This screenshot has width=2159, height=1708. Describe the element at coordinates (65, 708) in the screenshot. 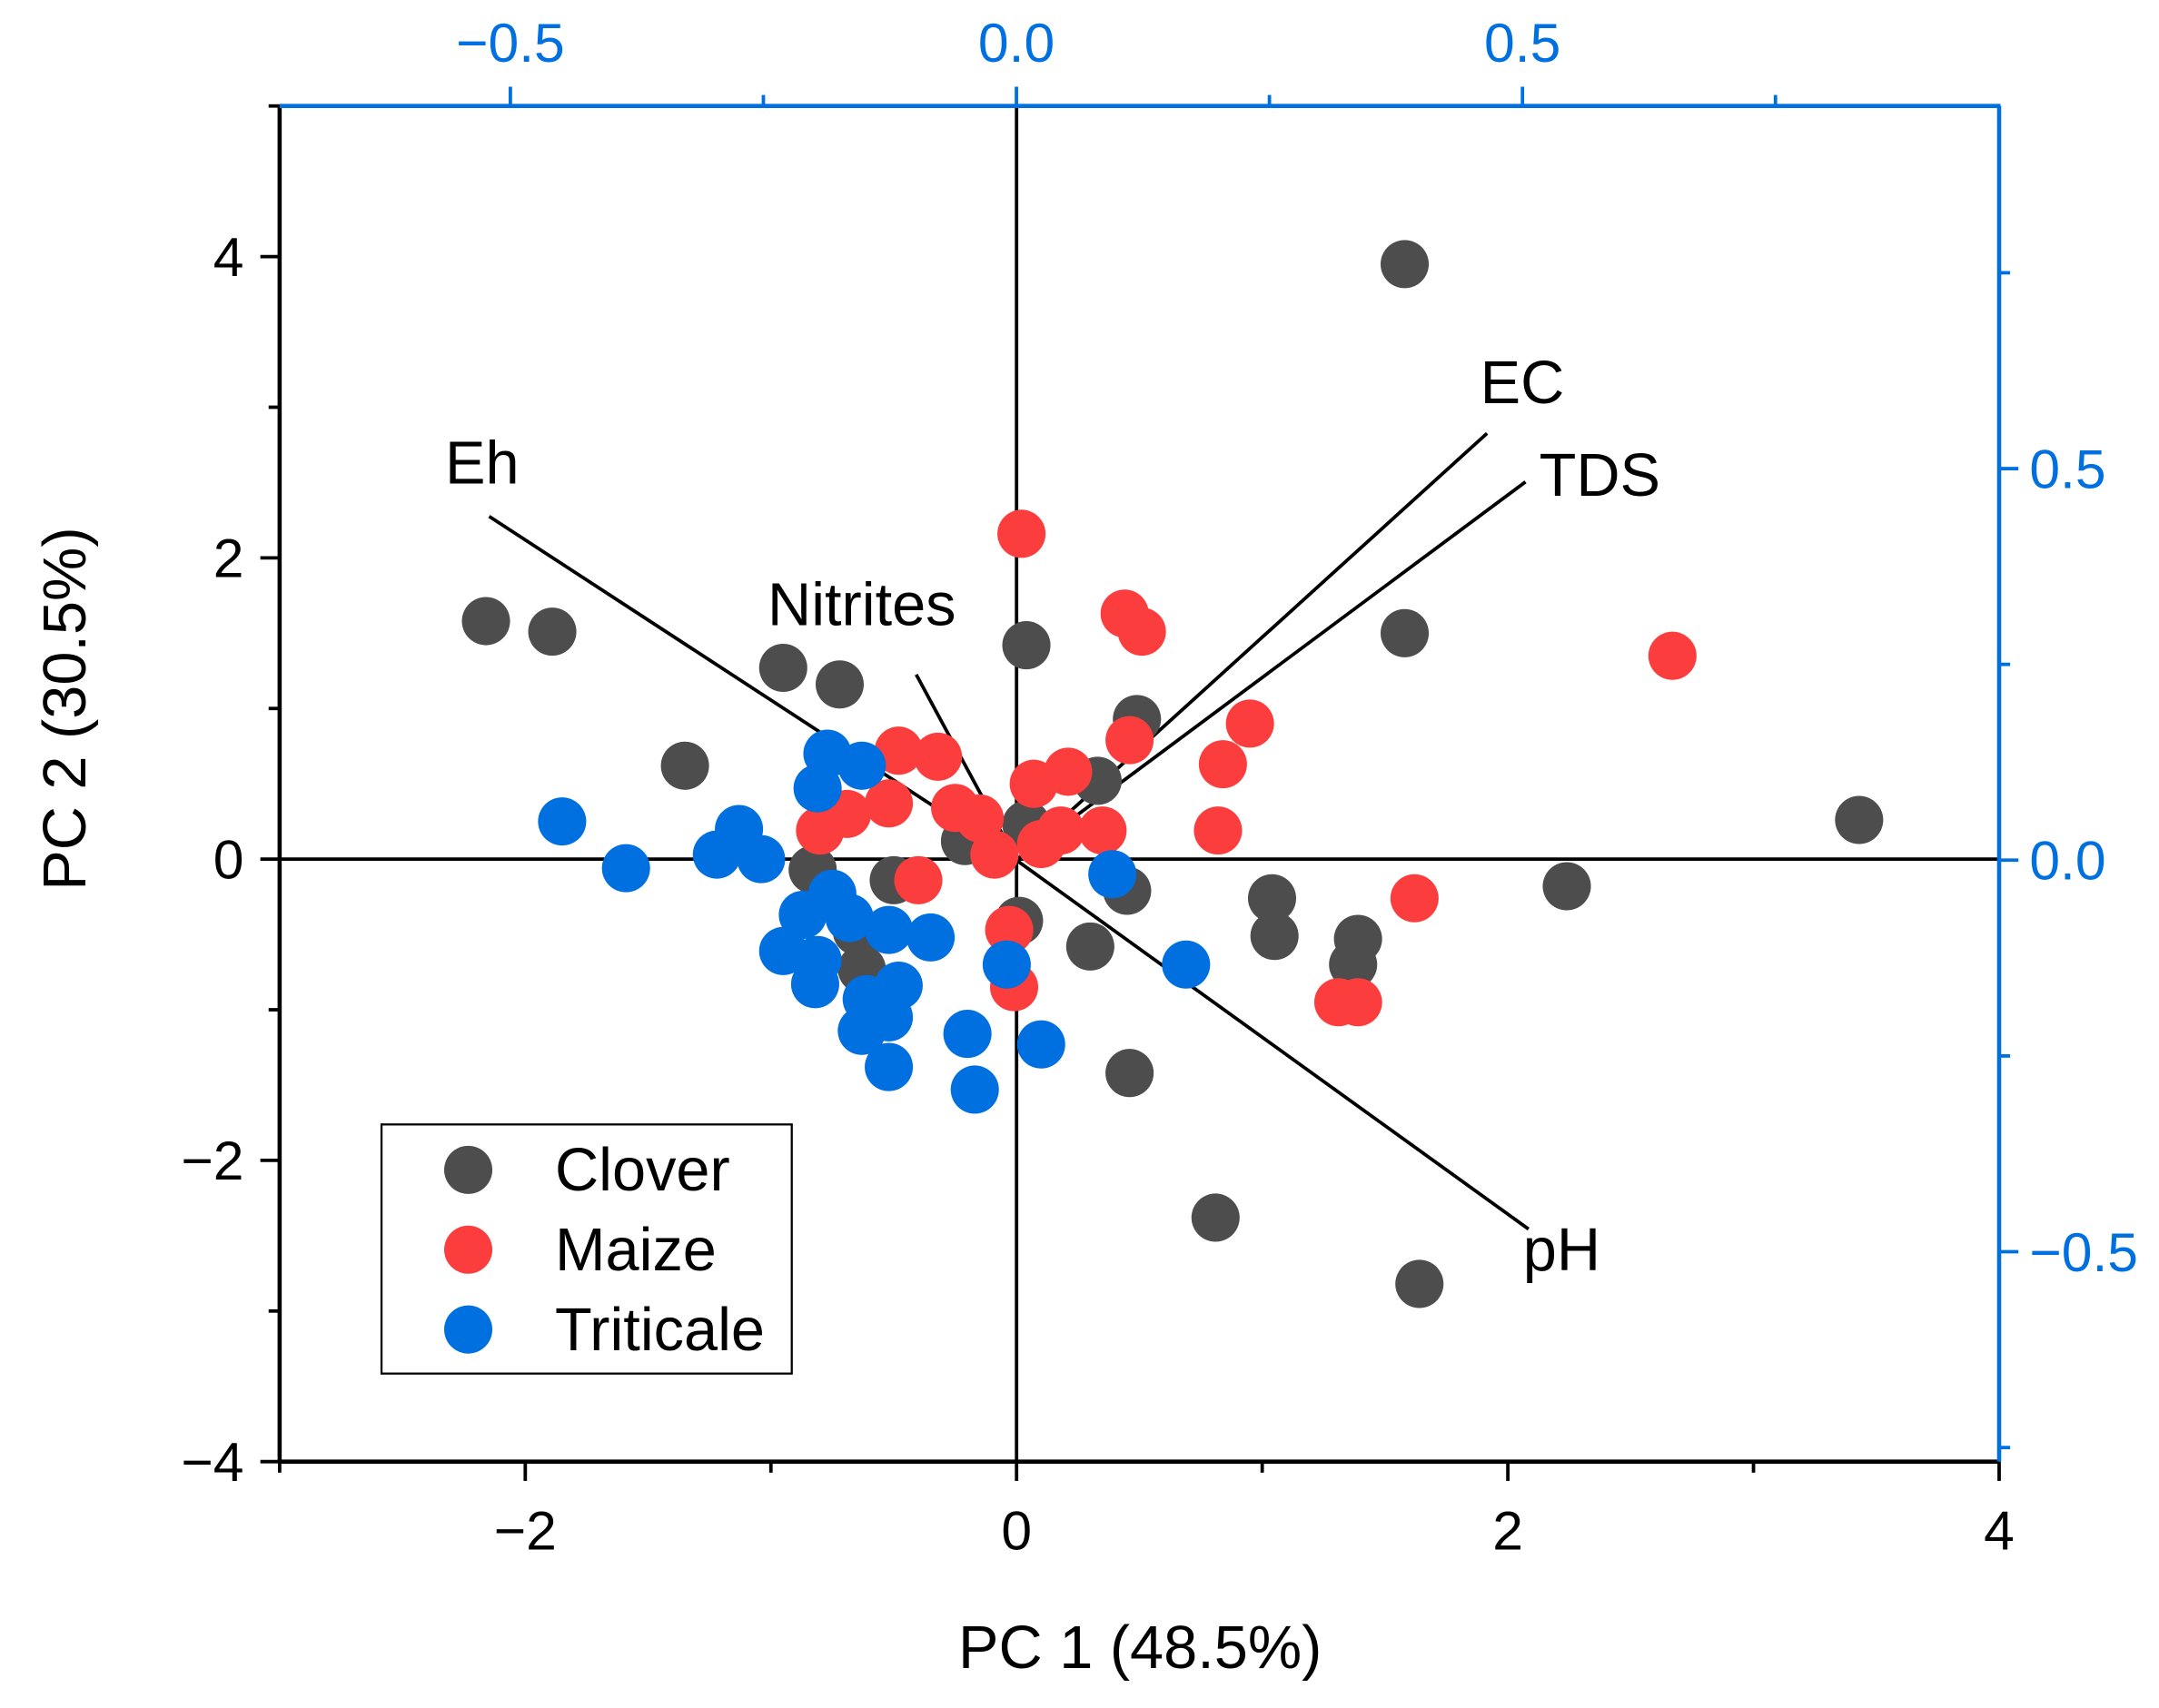

I see `y-axis-label: PC 2 (30.5%)` at that location.